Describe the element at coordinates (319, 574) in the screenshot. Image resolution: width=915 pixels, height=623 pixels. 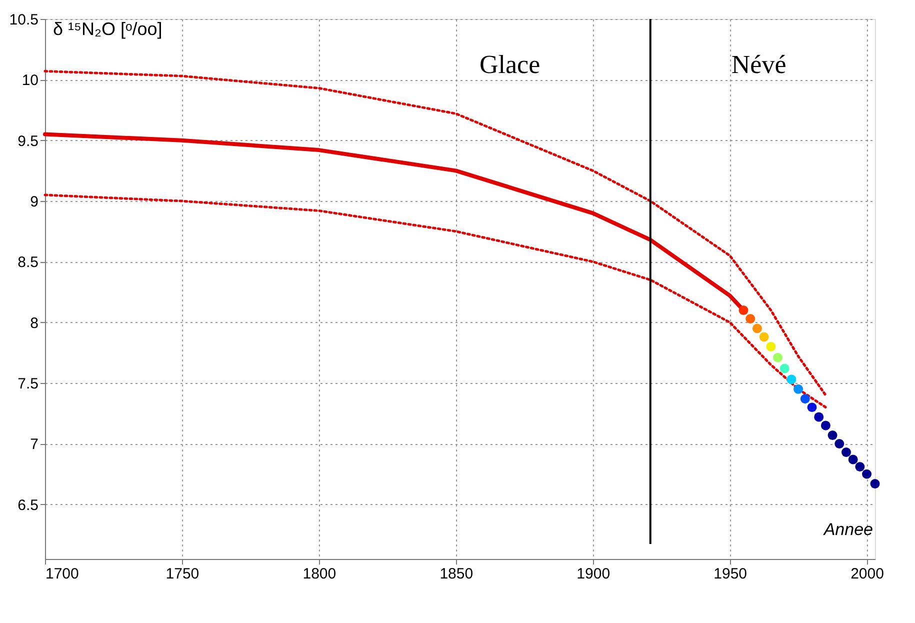
I see `x-tick-label: 1800` at that location.